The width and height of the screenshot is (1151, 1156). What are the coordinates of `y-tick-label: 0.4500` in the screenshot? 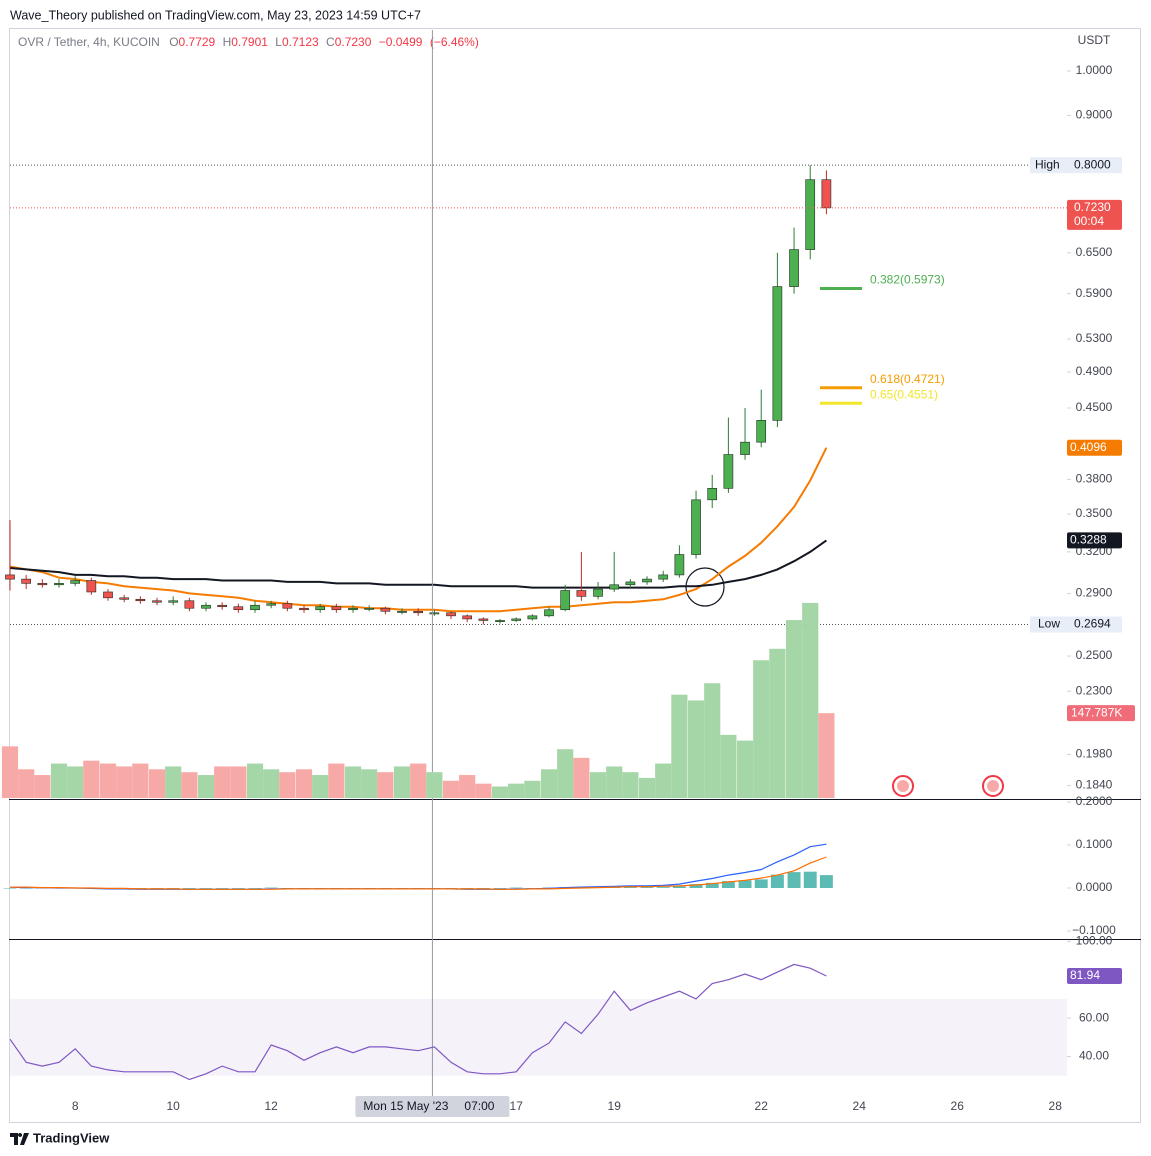 It's located at (1094, 407).